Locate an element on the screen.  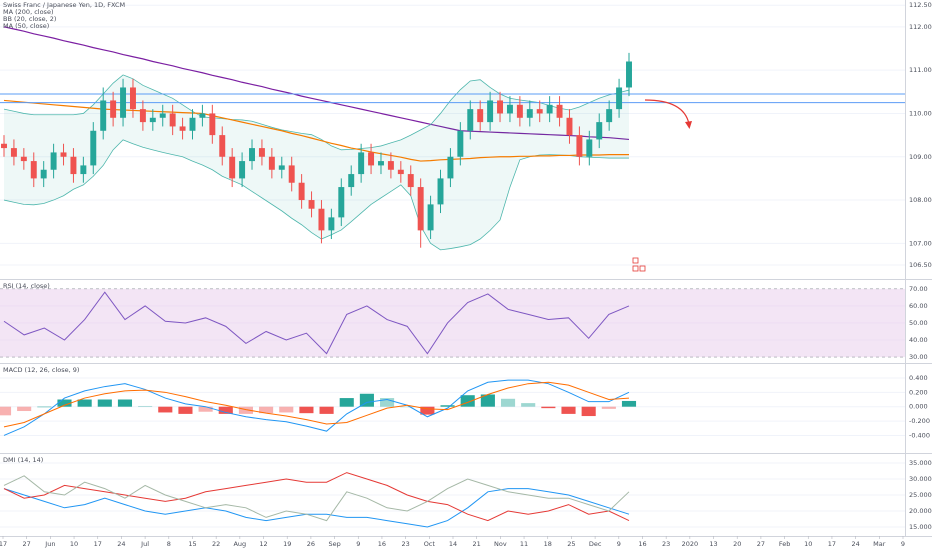
x-tick-label: 2020 is located at coordinates (690, 544).